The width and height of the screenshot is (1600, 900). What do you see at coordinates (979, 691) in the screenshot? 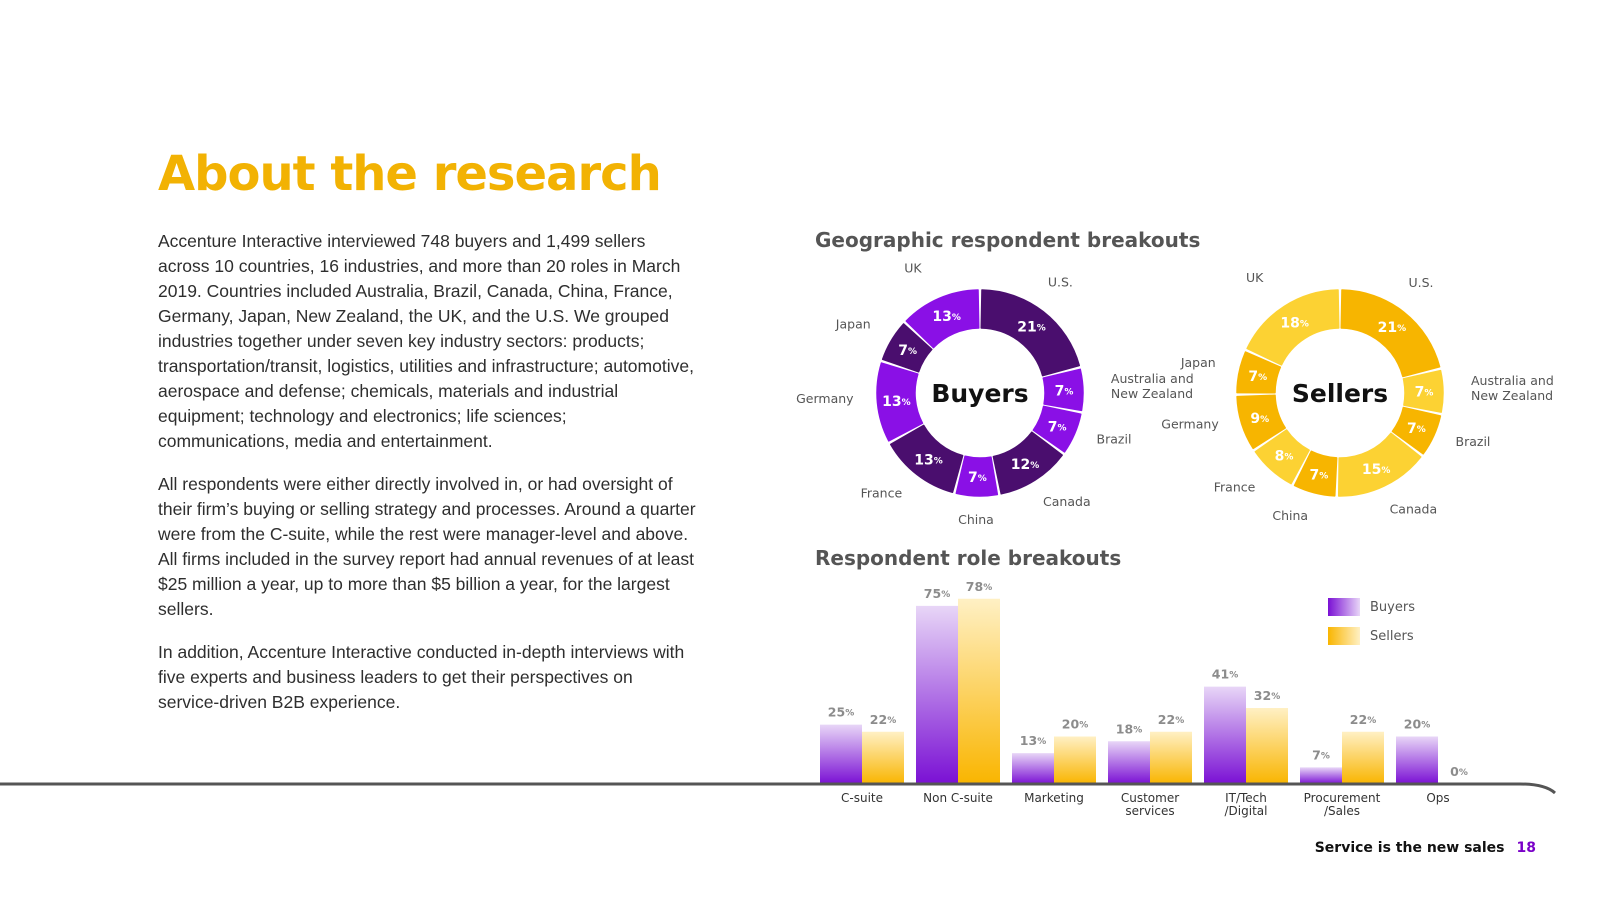
I see `bar-sellers-non-c-suite` at bounding box center [979, 691].